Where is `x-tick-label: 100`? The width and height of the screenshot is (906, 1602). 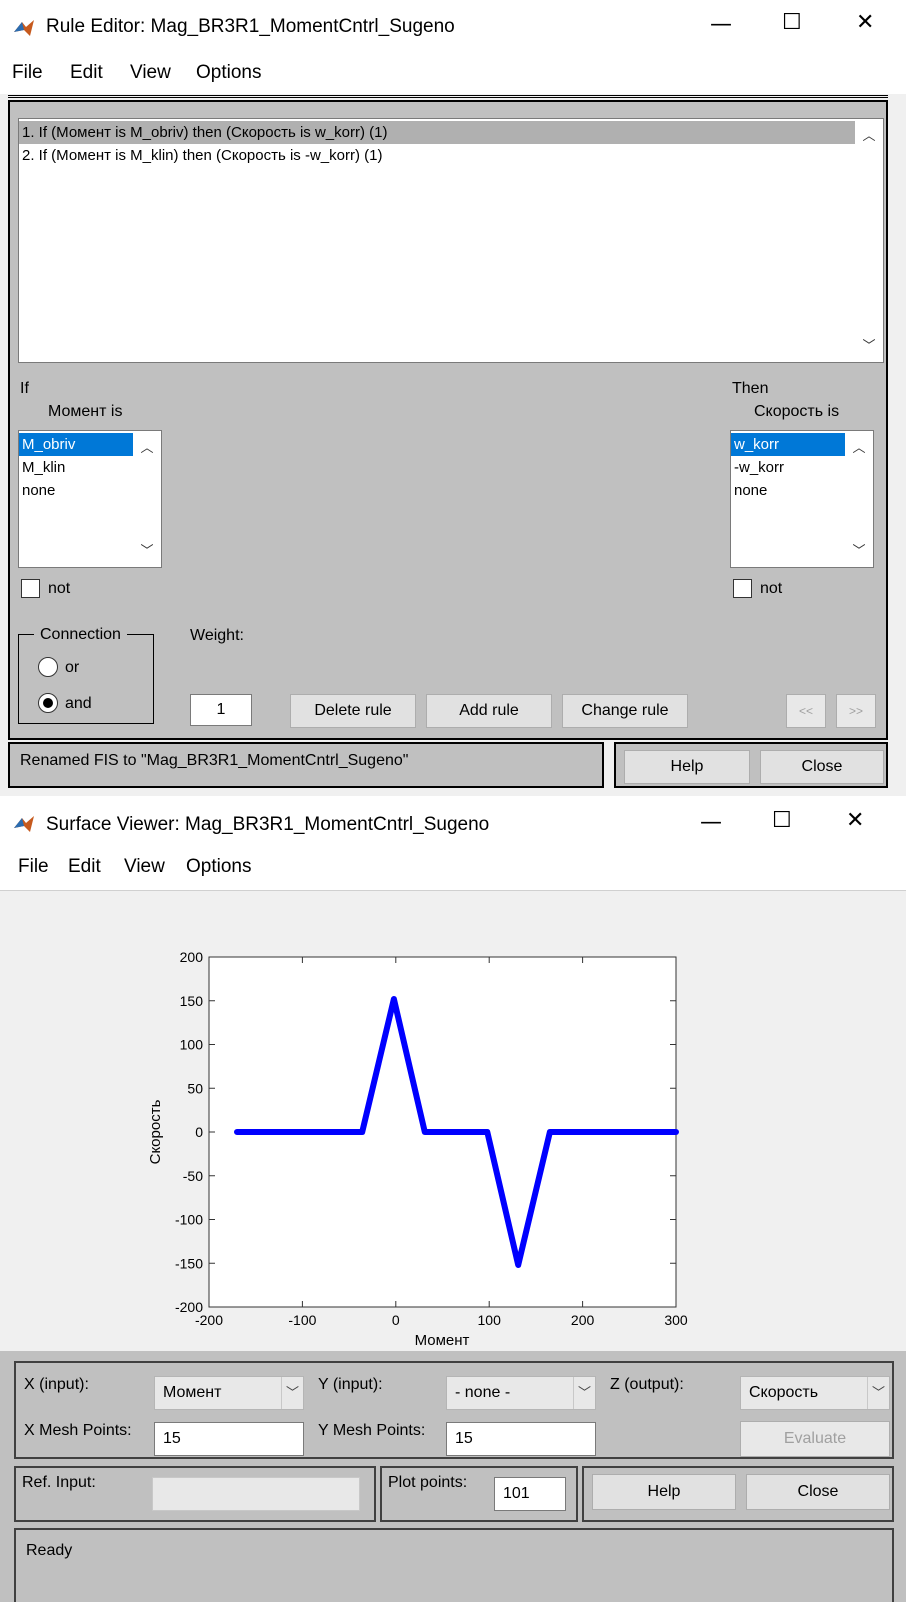
x-tick-label: 100 is located at coordinates (490, 1320).